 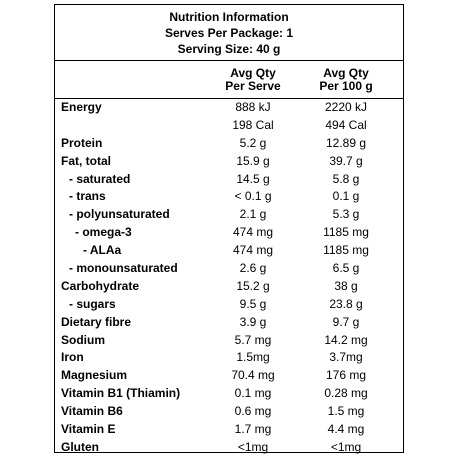 I want to click on per-serve-value: < 0.1 g, so click(x=253, y=196).